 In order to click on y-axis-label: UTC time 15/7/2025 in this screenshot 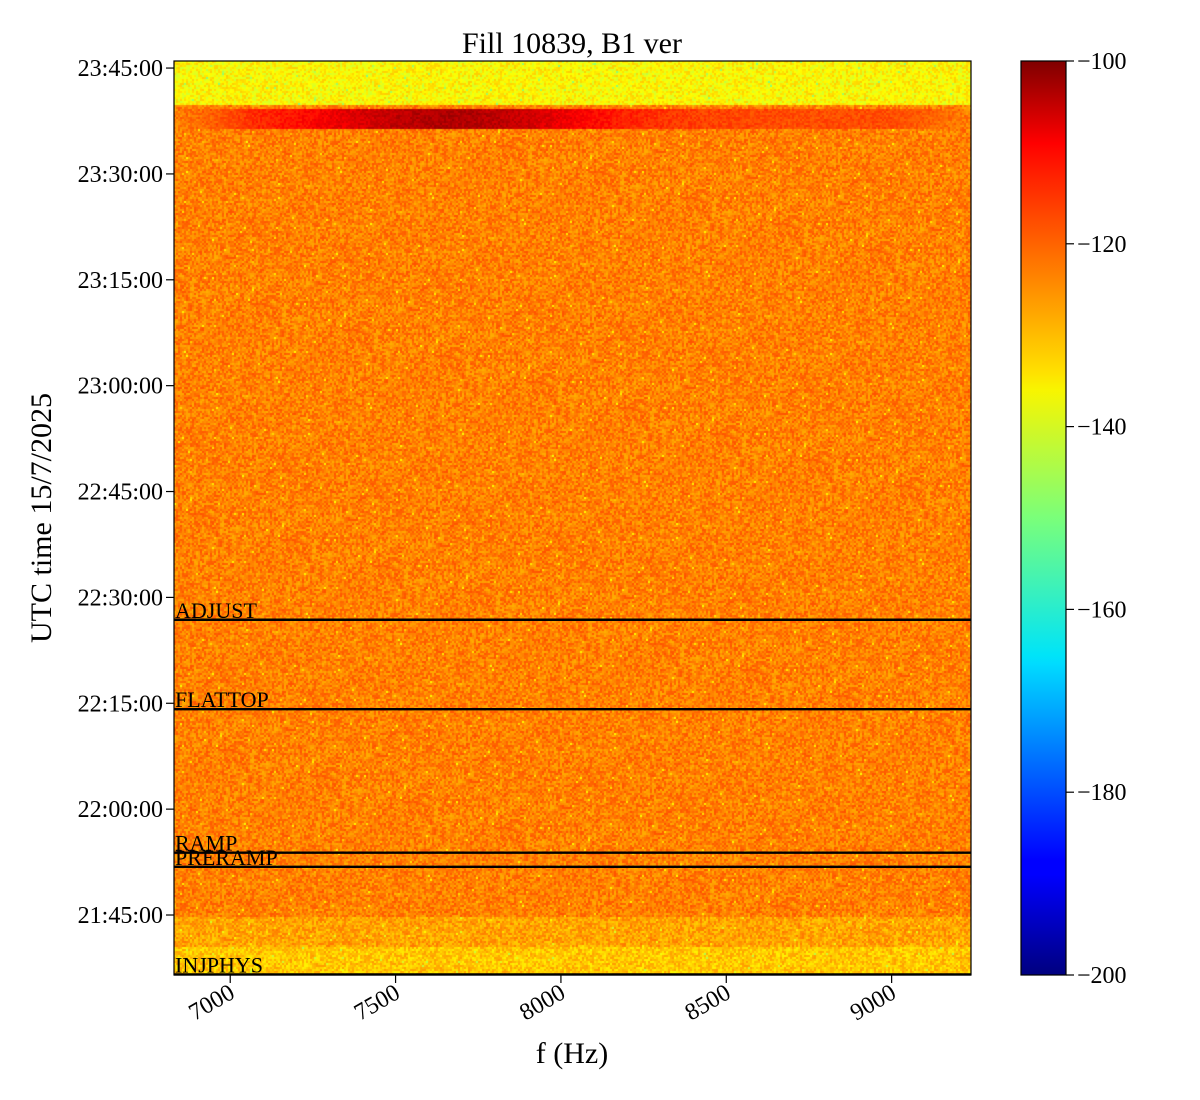, I will do `click(41, 518)`.